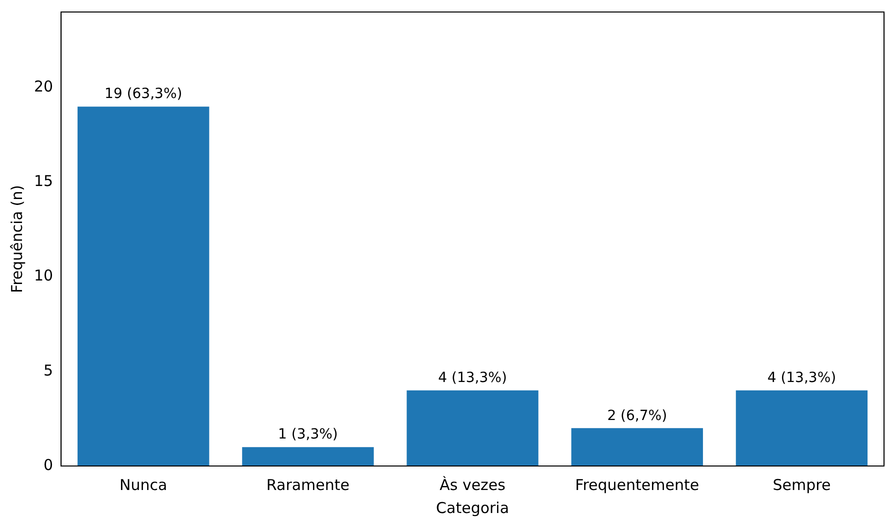  I want to click on y-tick-label: 0, so click(49, 465).